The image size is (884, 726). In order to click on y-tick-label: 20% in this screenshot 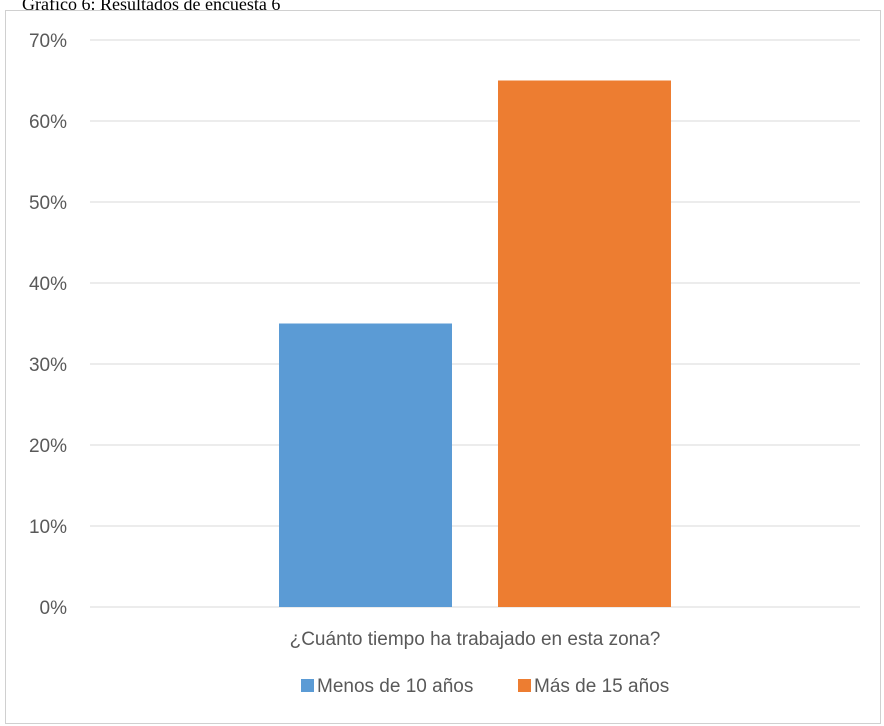, I will do `click(48, 446)`.